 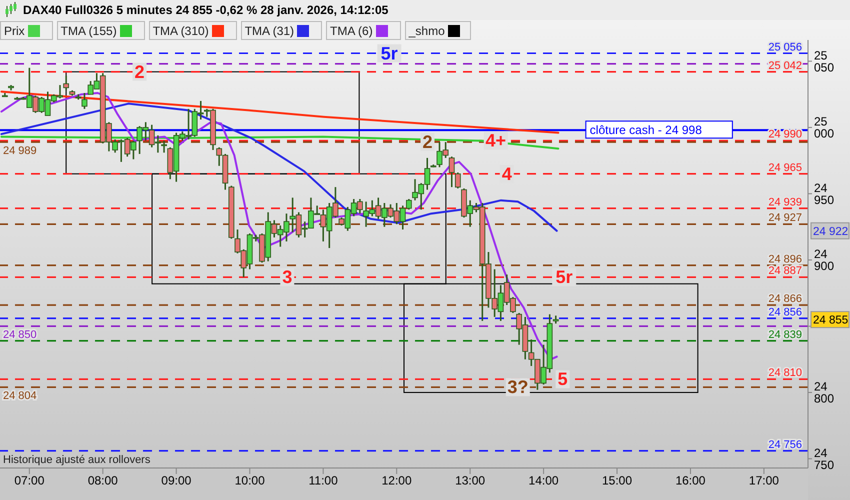 I want to click on legend-label: TMA (155), so click(x=88, y=31).